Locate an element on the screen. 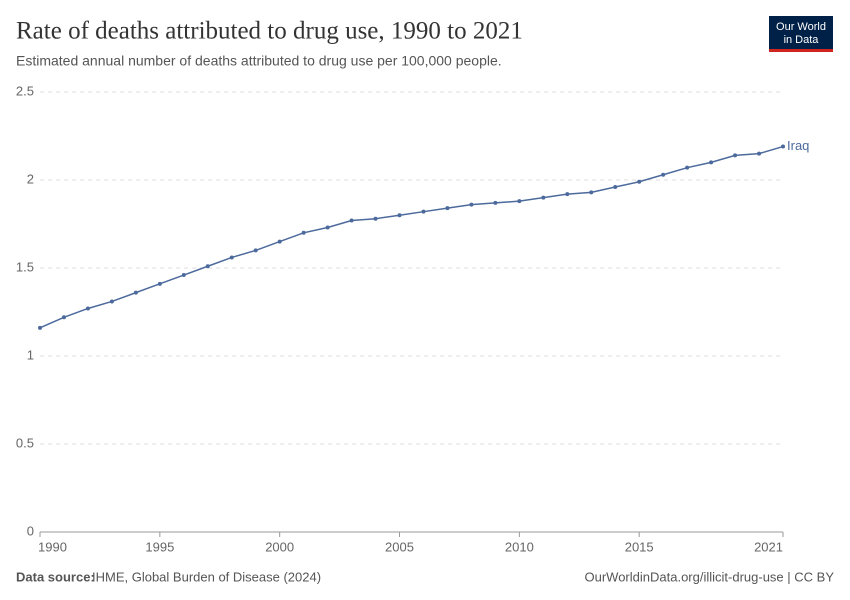 The width and height of the screenshot is (850, 600). logo is located at coordinates (801, 34).